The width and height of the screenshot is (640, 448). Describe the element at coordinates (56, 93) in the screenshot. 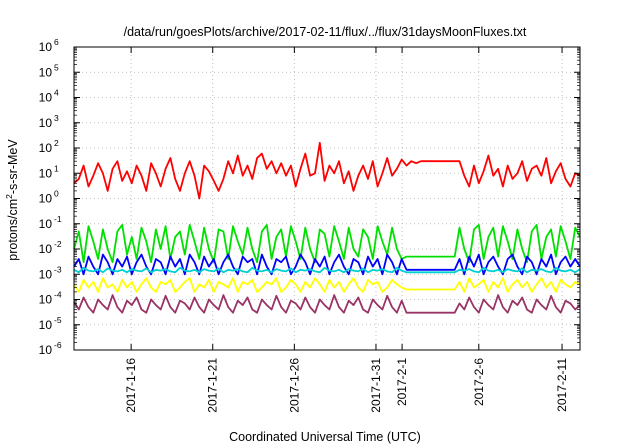

I see `y-tick-exponent: 4` at that location.